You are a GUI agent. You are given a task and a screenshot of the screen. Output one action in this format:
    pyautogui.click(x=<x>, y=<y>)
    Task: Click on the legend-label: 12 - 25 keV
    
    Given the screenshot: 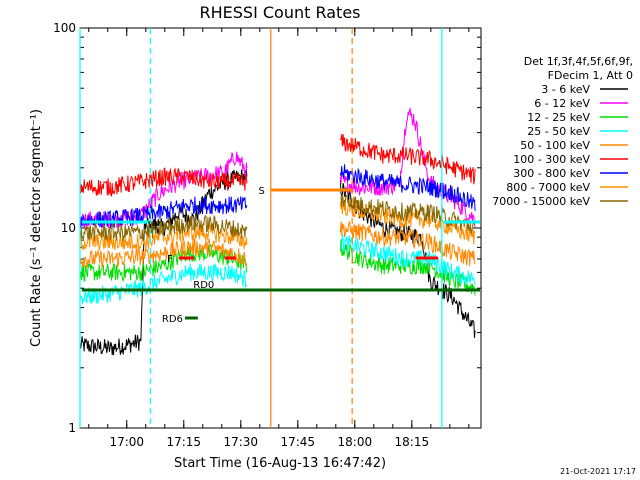 What is the action you would take?
    pyautogui.click(x=558, y=117)
    